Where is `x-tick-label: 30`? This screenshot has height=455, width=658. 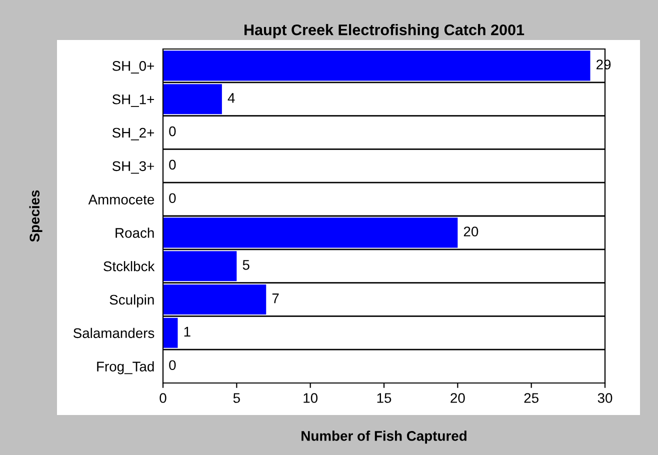
x-tick-label: 30 is located at coordinates (605, 398).